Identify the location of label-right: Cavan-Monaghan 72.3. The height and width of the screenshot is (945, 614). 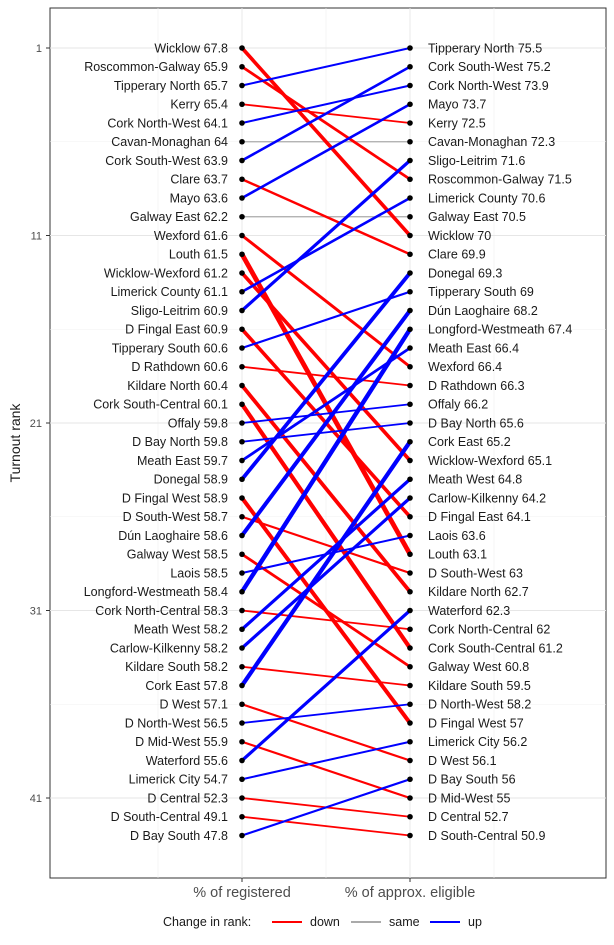
(491, 142).